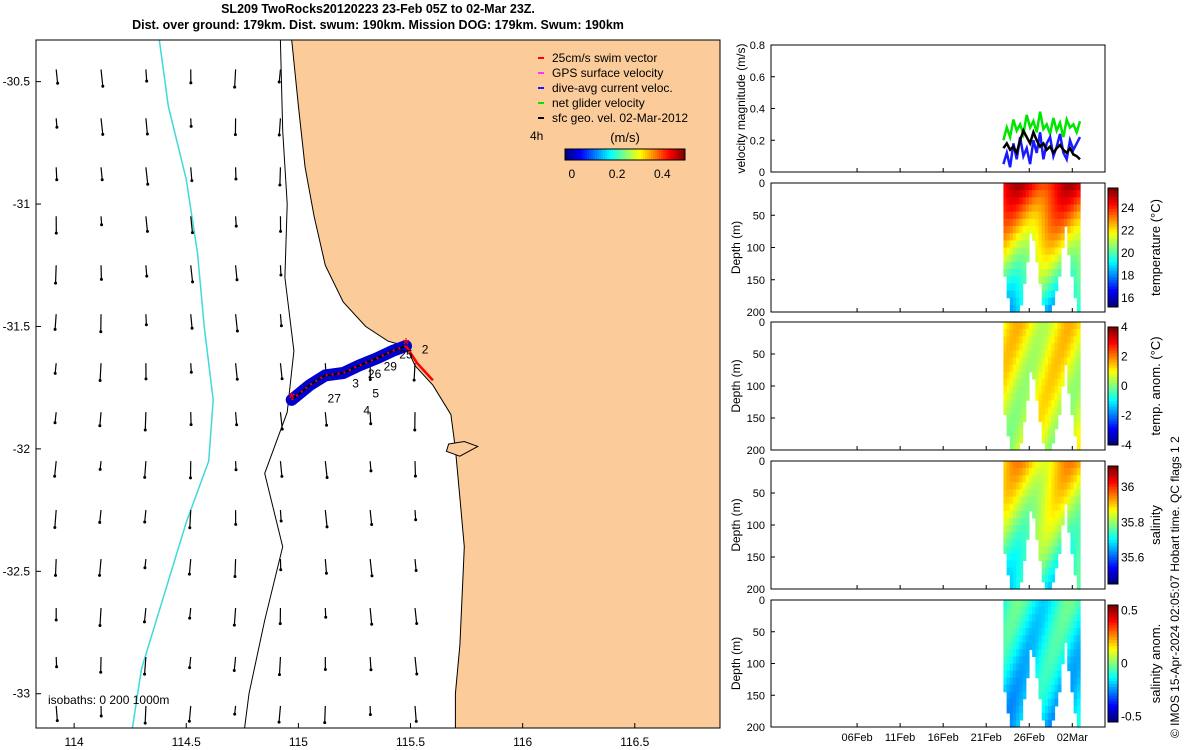  Describe the element at coordinates (335, 398) in the screenshot. I see `day-label: 27` at that location.